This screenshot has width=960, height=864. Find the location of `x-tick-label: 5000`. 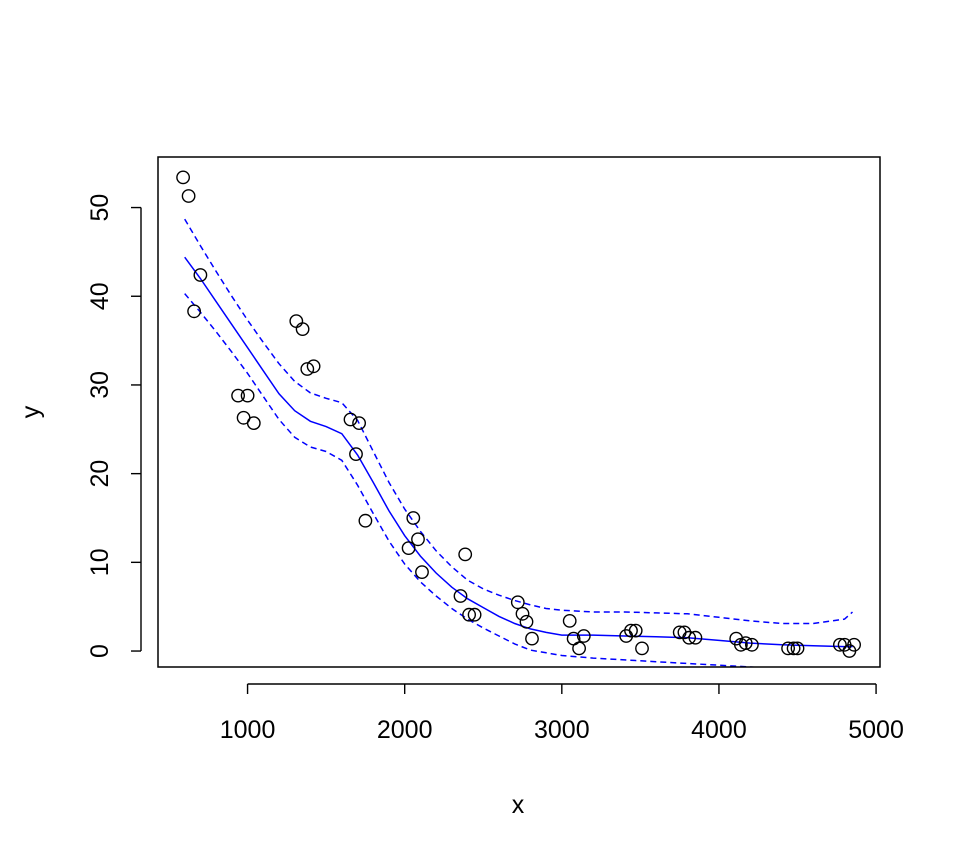

x-tick-label: 5000 is located at coordinates (876, 730).